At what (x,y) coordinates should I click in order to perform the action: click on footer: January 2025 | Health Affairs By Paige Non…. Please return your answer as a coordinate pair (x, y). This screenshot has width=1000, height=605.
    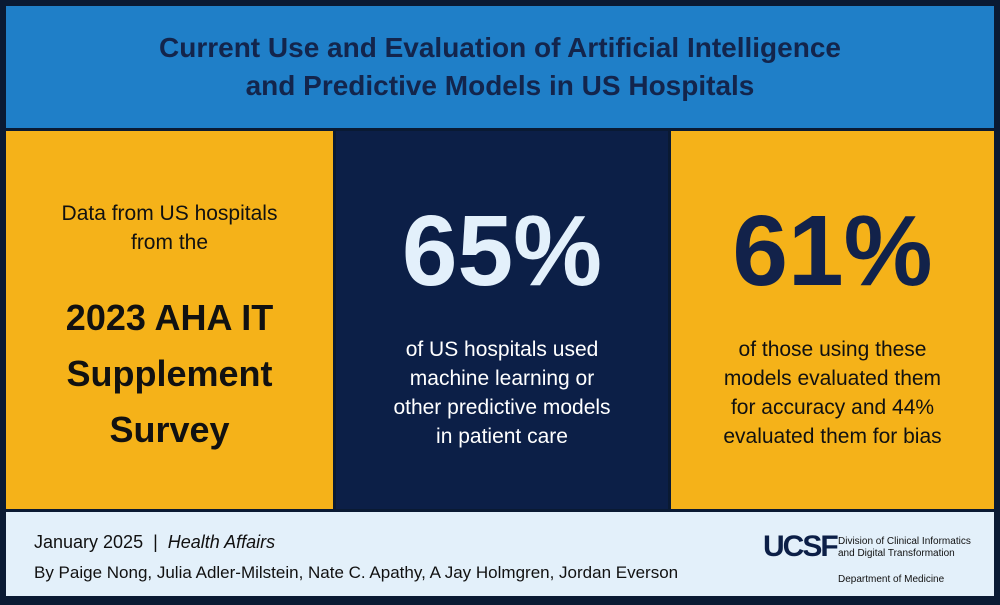
    Looking at the image, I should click on (500, 554).